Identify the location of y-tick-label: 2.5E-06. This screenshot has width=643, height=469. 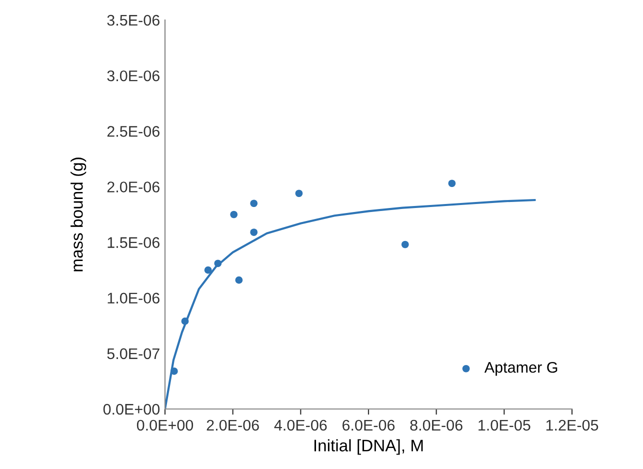
(133, 131).